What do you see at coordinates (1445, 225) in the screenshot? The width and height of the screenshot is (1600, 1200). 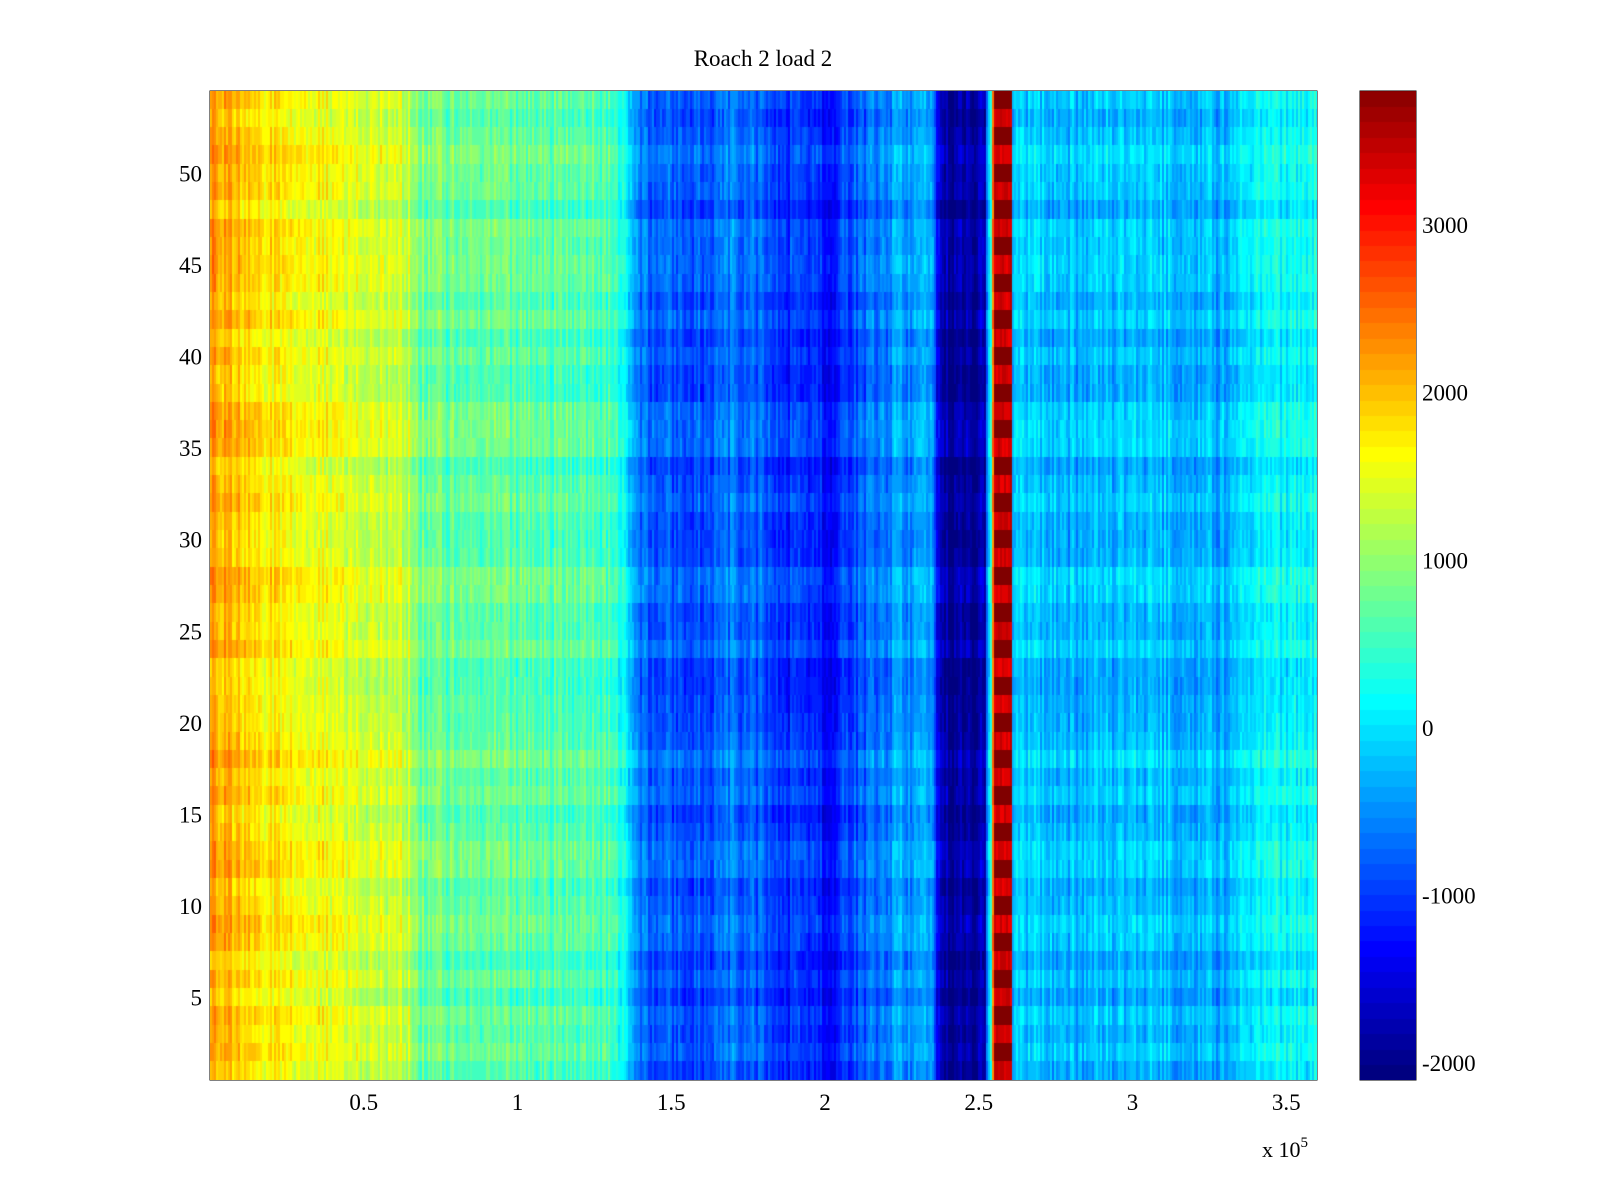 I see `colorbar-tick-label-5: 3000` at bounding box center [1445, 225].